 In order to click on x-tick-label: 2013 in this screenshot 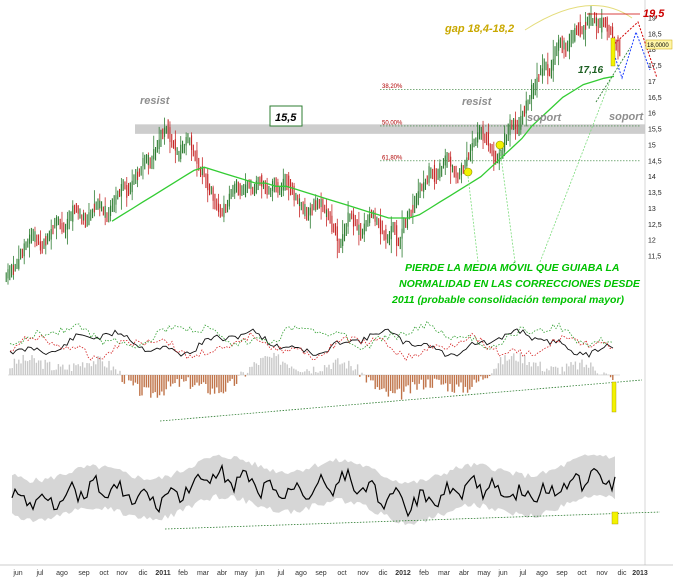, I will do `click(640, 573)`.